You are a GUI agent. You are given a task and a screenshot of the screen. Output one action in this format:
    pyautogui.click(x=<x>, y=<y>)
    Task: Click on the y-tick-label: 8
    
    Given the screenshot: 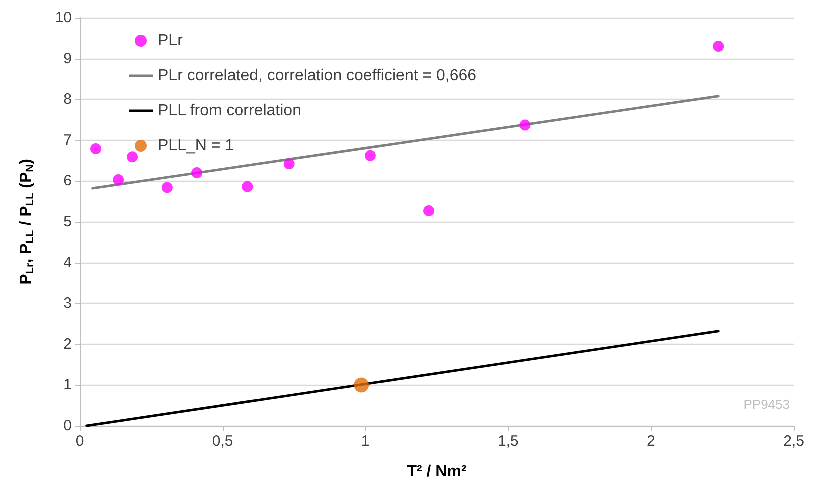 What is the action you would take?
    pyautogui.click(x=68, y=99)
    